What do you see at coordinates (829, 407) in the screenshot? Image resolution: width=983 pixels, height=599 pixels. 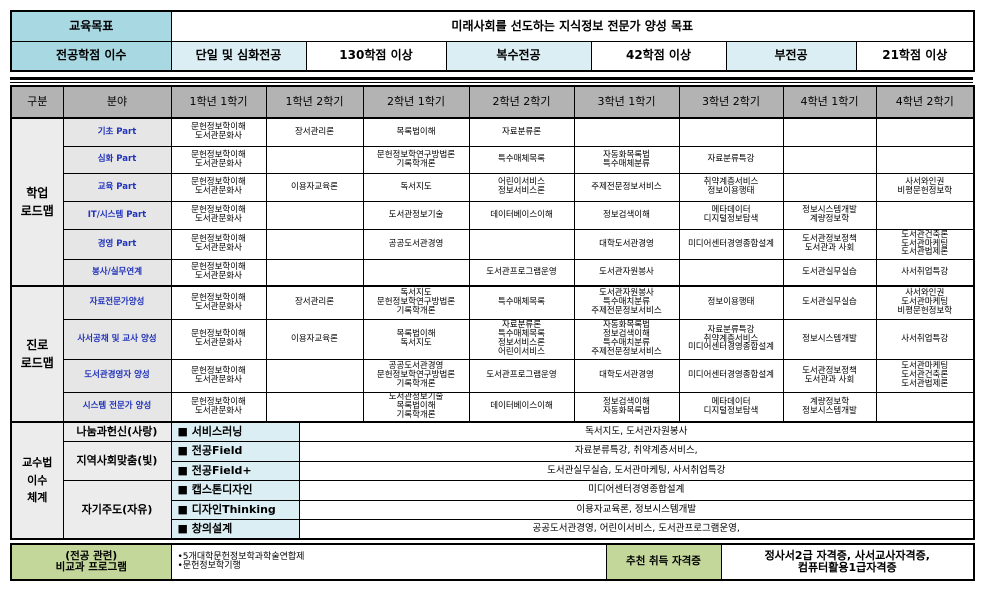 I see `course-cell: 계량정보학 정보시스템개발` at bounding box center [829, 407].